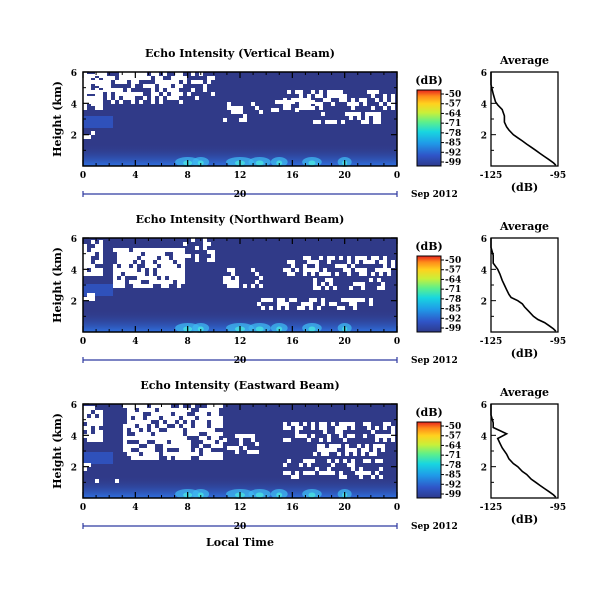 This screenshot has width=611, height=598. What do you see at coordinates (74, 105) in the screenshot?
I see `y-tick-label: 4` at bounding box center [74, 105].